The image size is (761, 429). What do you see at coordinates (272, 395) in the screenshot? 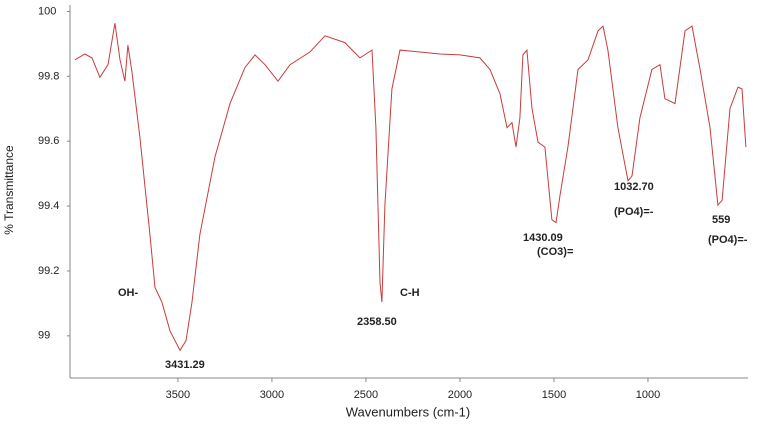
I see `x-tick-label: 3000` at bounding box center [272, 395].